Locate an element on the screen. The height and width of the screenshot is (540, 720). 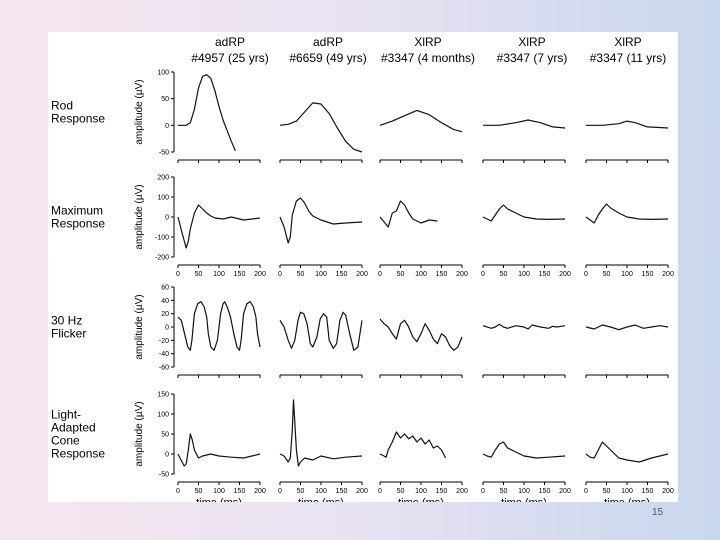
row-label: Flicker is located at coordinates (68, 334).